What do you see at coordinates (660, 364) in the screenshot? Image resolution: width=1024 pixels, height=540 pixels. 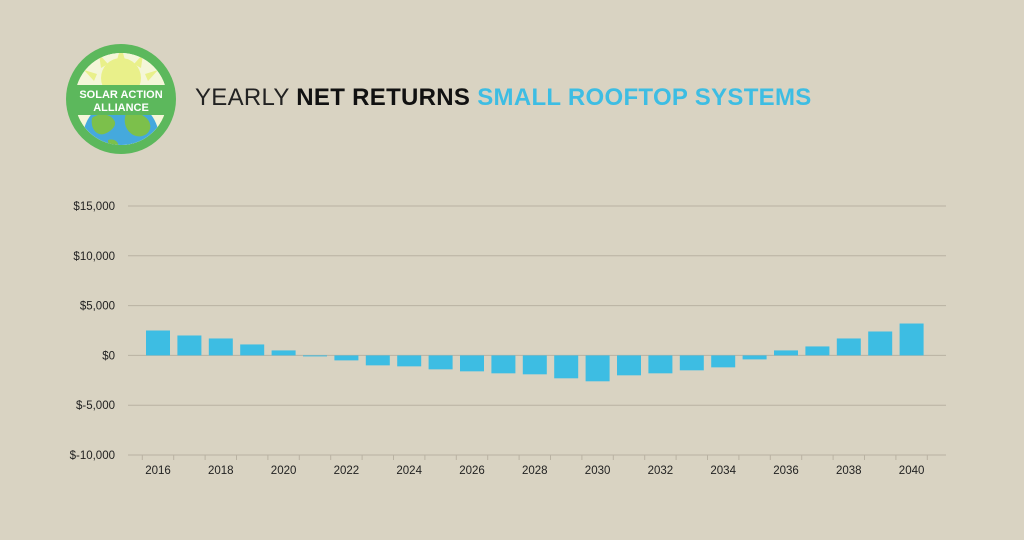 I see `bar-2032` at bounding box center [660, 364].